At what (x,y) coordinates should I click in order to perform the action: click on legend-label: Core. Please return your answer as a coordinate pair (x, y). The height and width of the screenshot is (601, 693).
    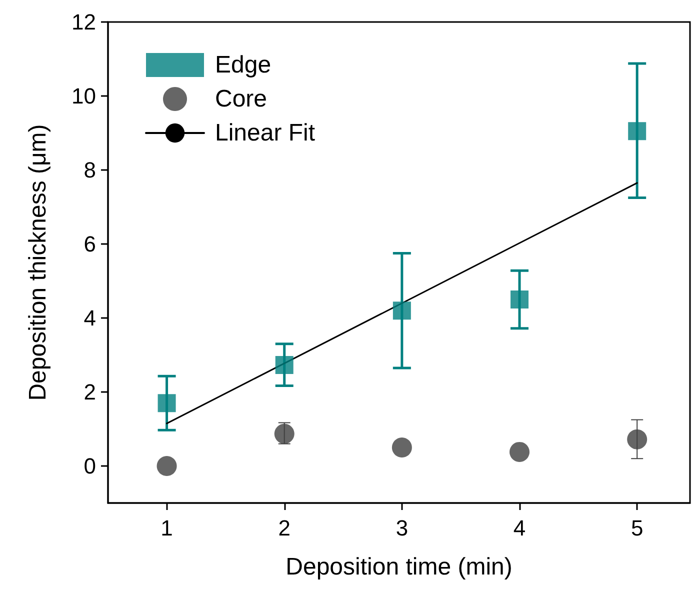
    Looking at the image, I should click on (241, 99).